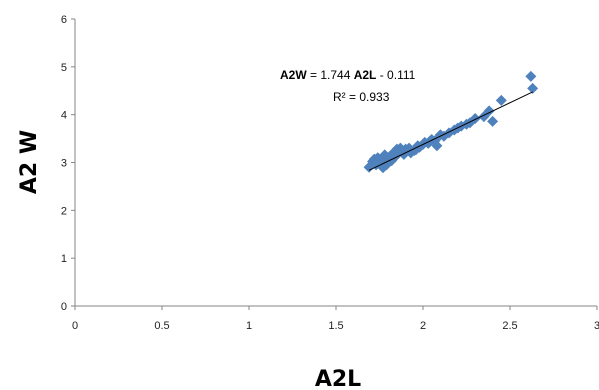 This screenshot has height=390, width=599. What do you see at coordinates (75, 326) in the screenshot?
I see `x-tick-label: 0` at bounding box center [75, 326].